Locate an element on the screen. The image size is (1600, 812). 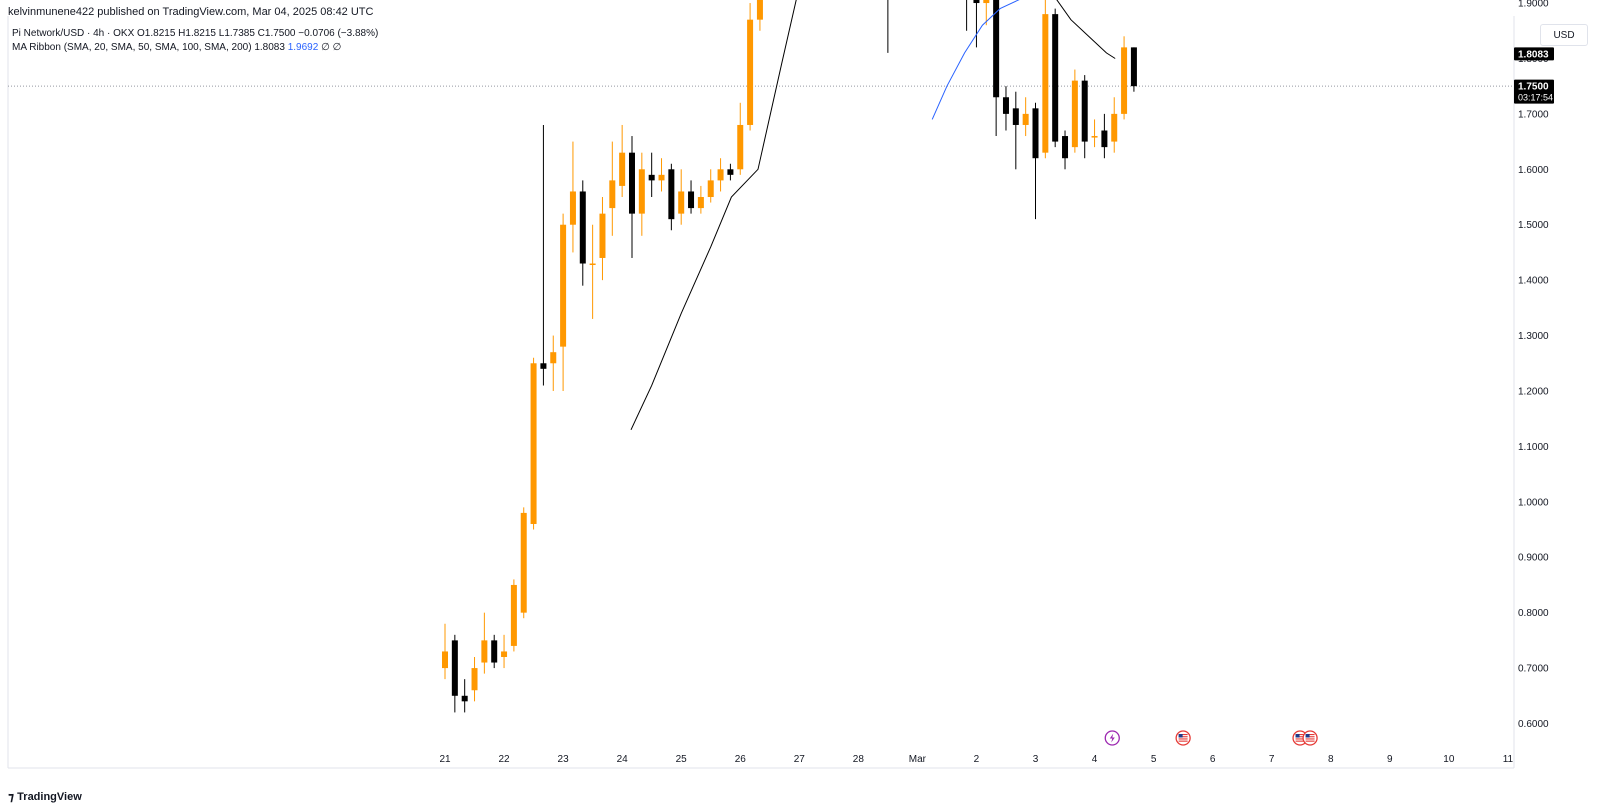
currency-label: USD is located at coordinates (1564, 35).